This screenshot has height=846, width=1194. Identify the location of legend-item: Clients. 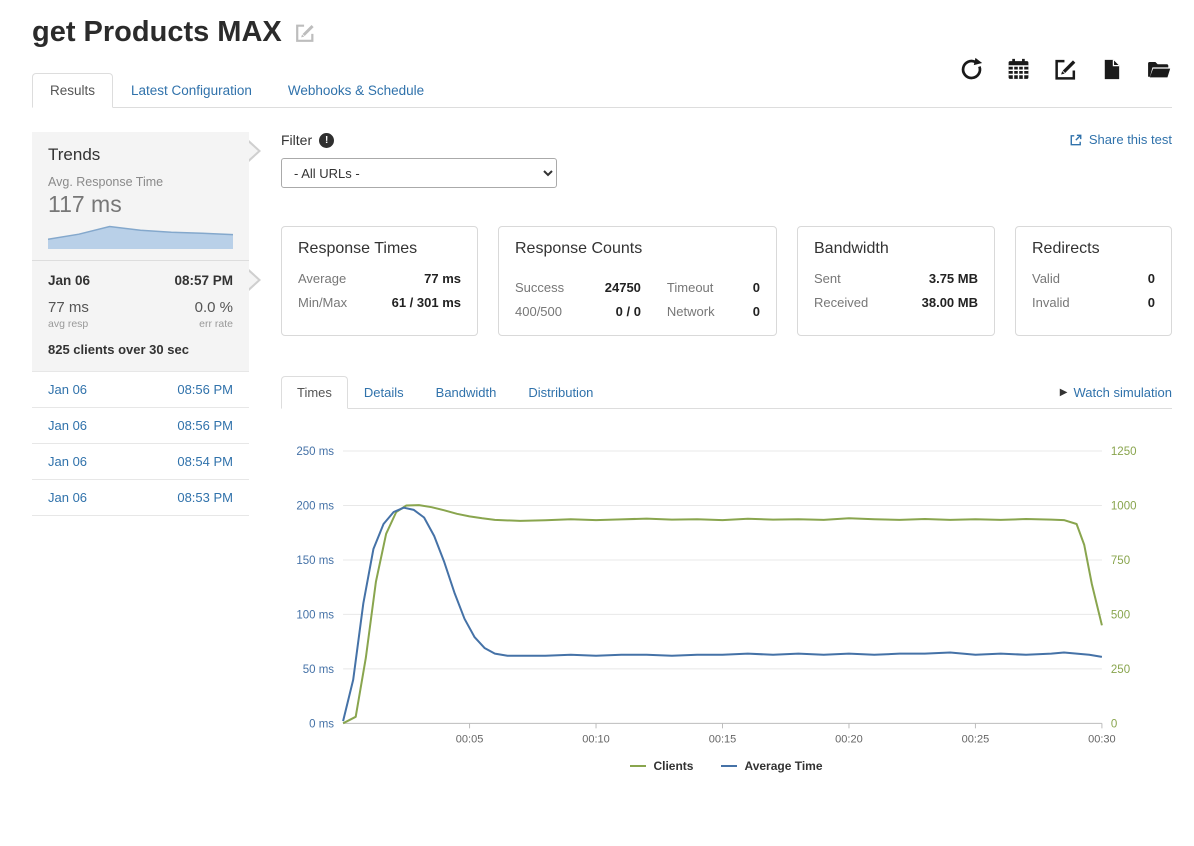
(661, 766).